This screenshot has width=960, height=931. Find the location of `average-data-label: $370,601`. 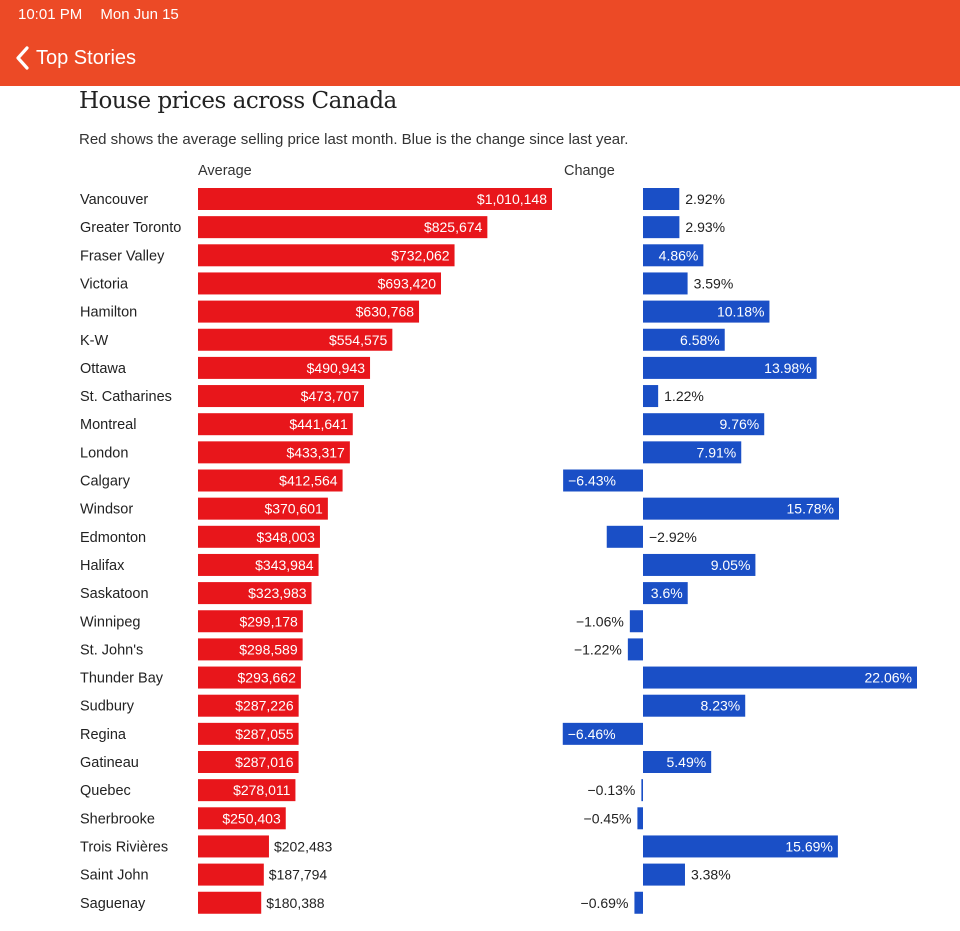

average-data-label: $370,601 is located at coordinates (293, 509).